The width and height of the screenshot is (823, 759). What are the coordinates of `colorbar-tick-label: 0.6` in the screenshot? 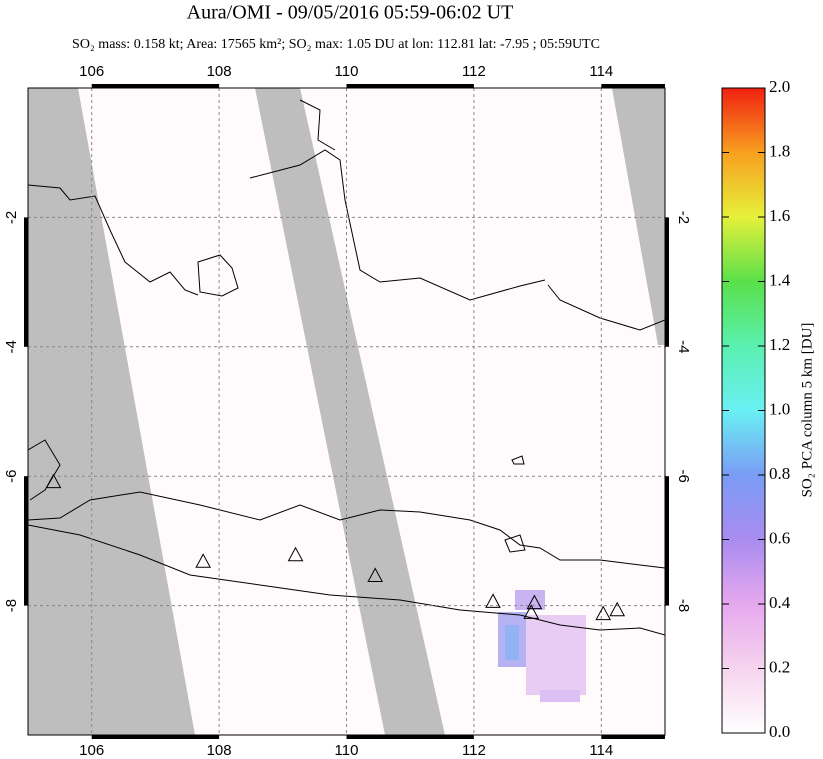 It's located at (779, 537).